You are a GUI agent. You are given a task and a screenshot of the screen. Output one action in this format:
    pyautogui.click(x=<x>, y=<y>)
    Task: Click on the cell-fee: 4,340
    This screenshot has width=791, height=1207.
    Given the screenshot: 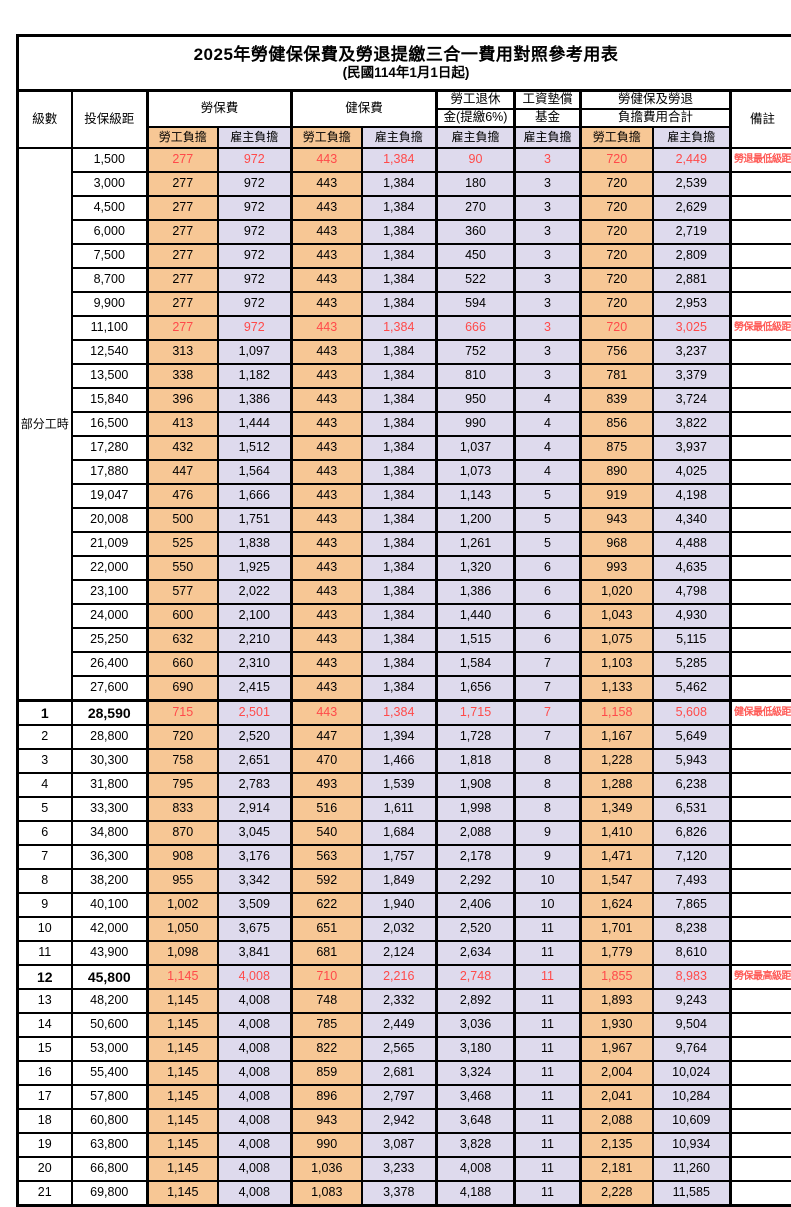 What is the action you would take?
    pyautogui.click(x=692, y=520)
    